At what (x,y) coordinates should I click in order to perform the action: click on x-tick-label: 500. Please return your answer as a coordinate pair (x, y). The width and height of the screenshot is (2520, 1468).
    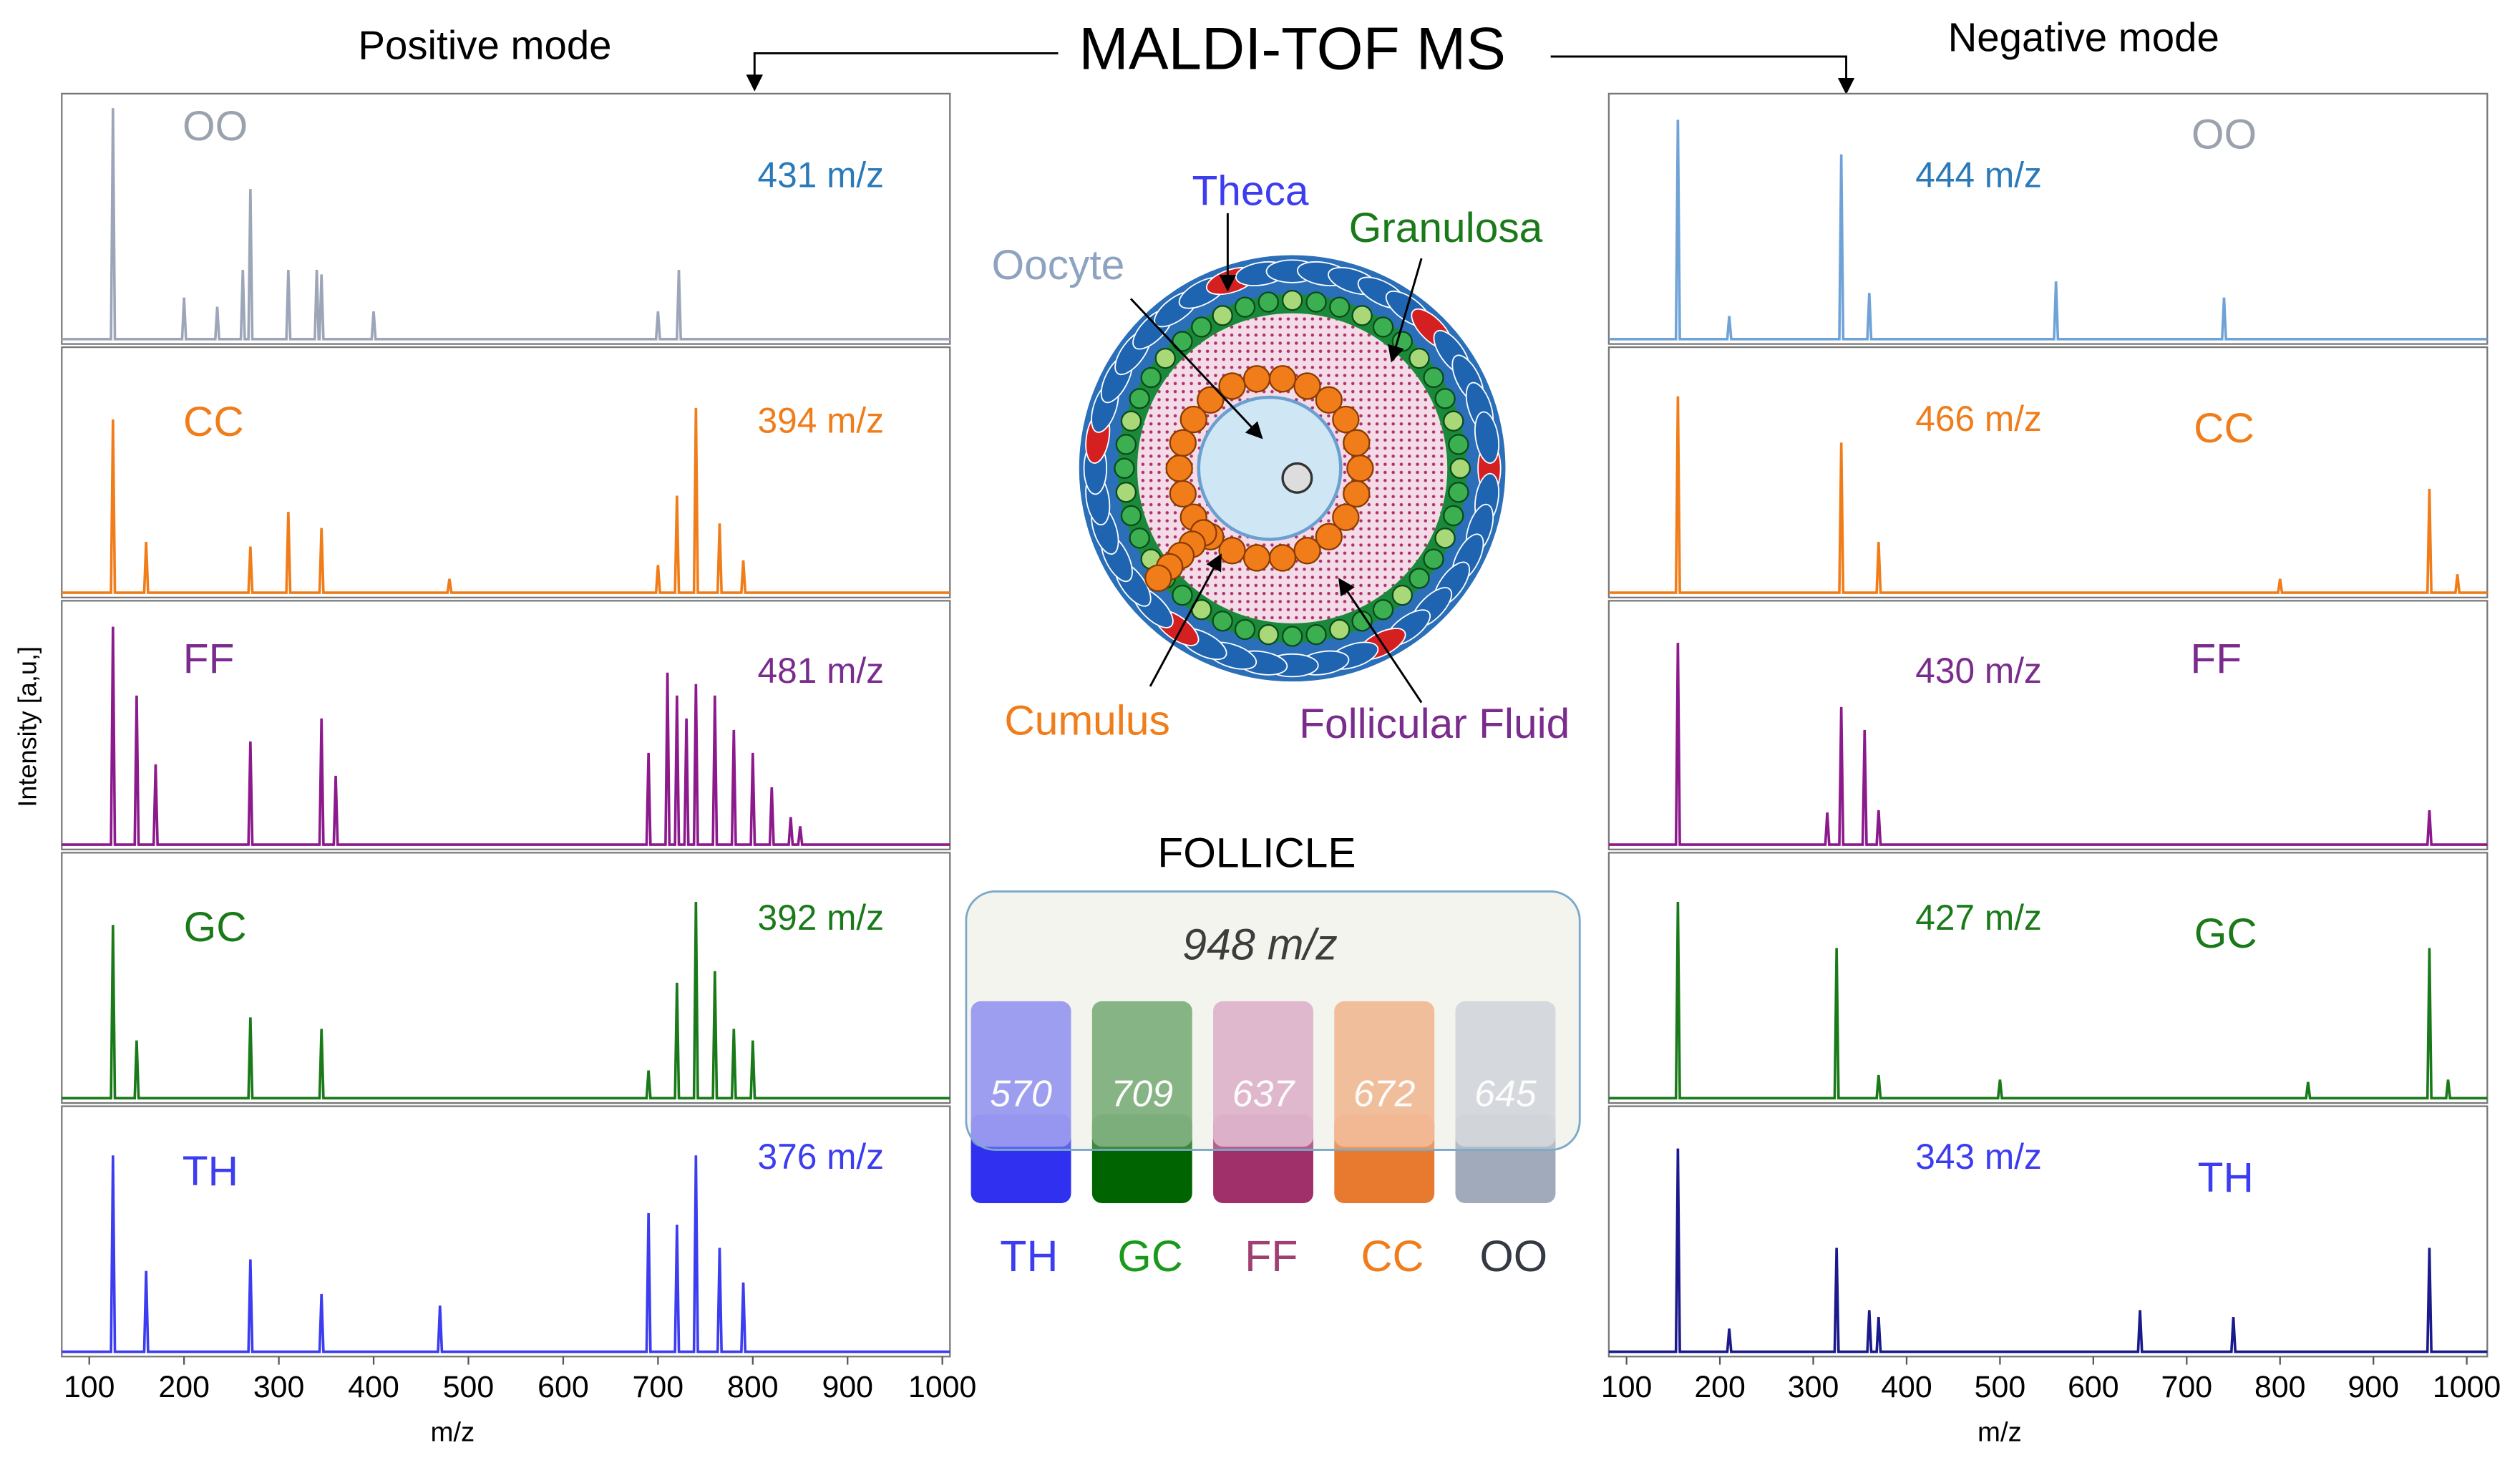
    Looking at the image, I should click on (2000, 1387).